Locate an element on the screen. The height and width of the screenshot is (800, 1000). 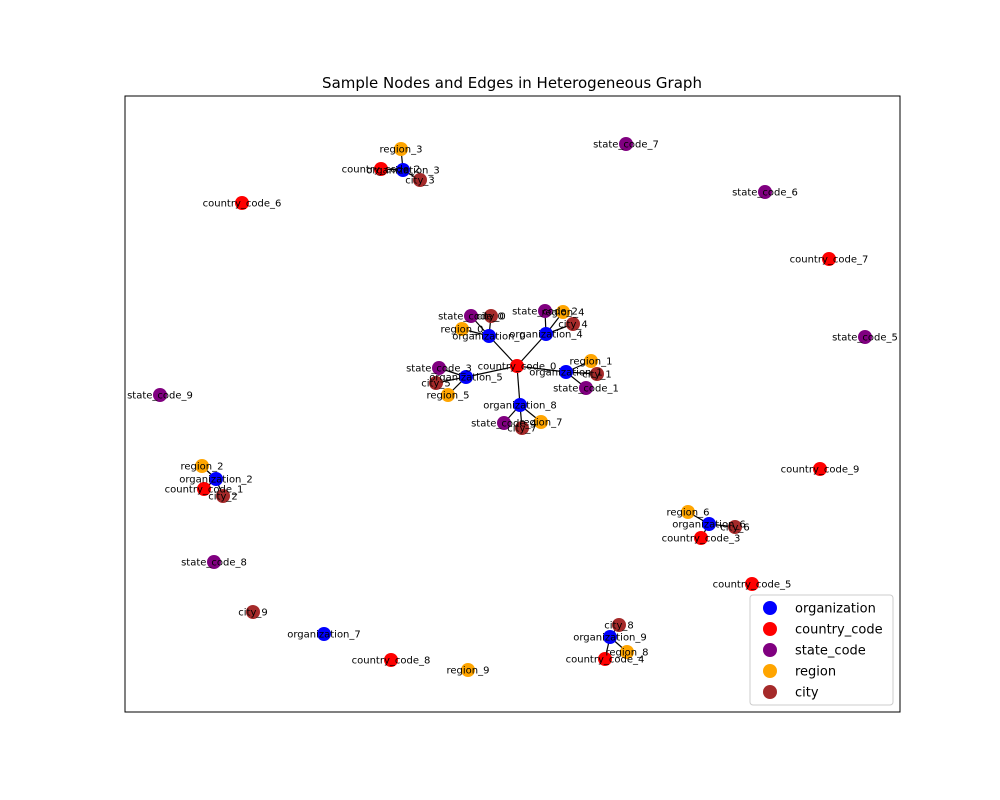
node-label-region_9: region_9 is located at coordinates (468, 671).